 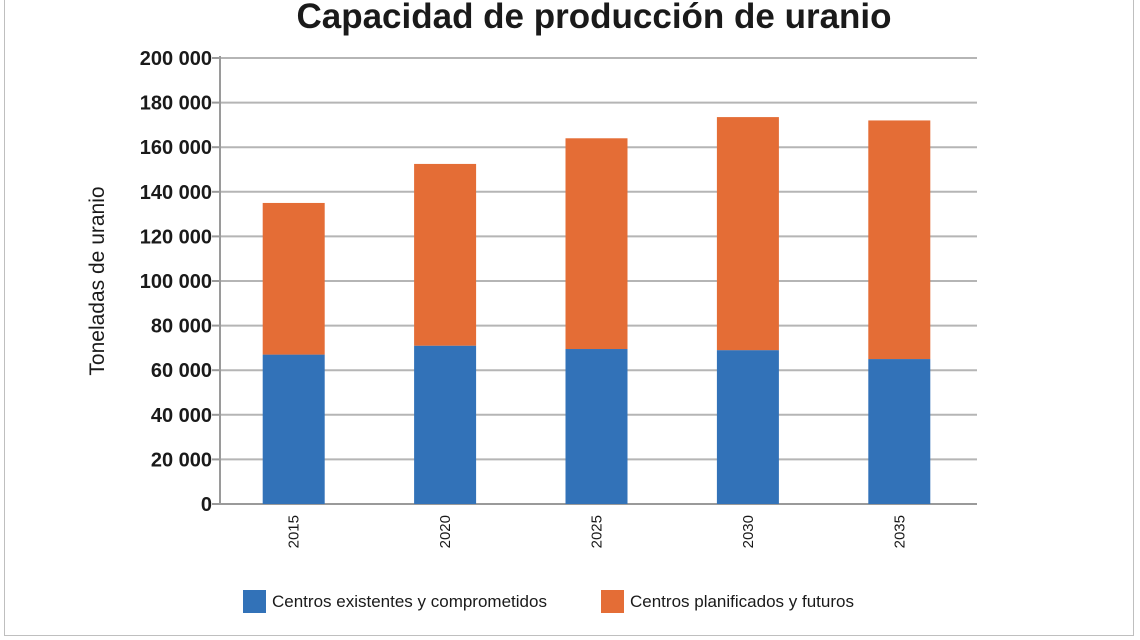 What do you see at coordinates (596, 426) in the screenshot?
I see `bar-existing-2025` at bounding box center [596, 426].